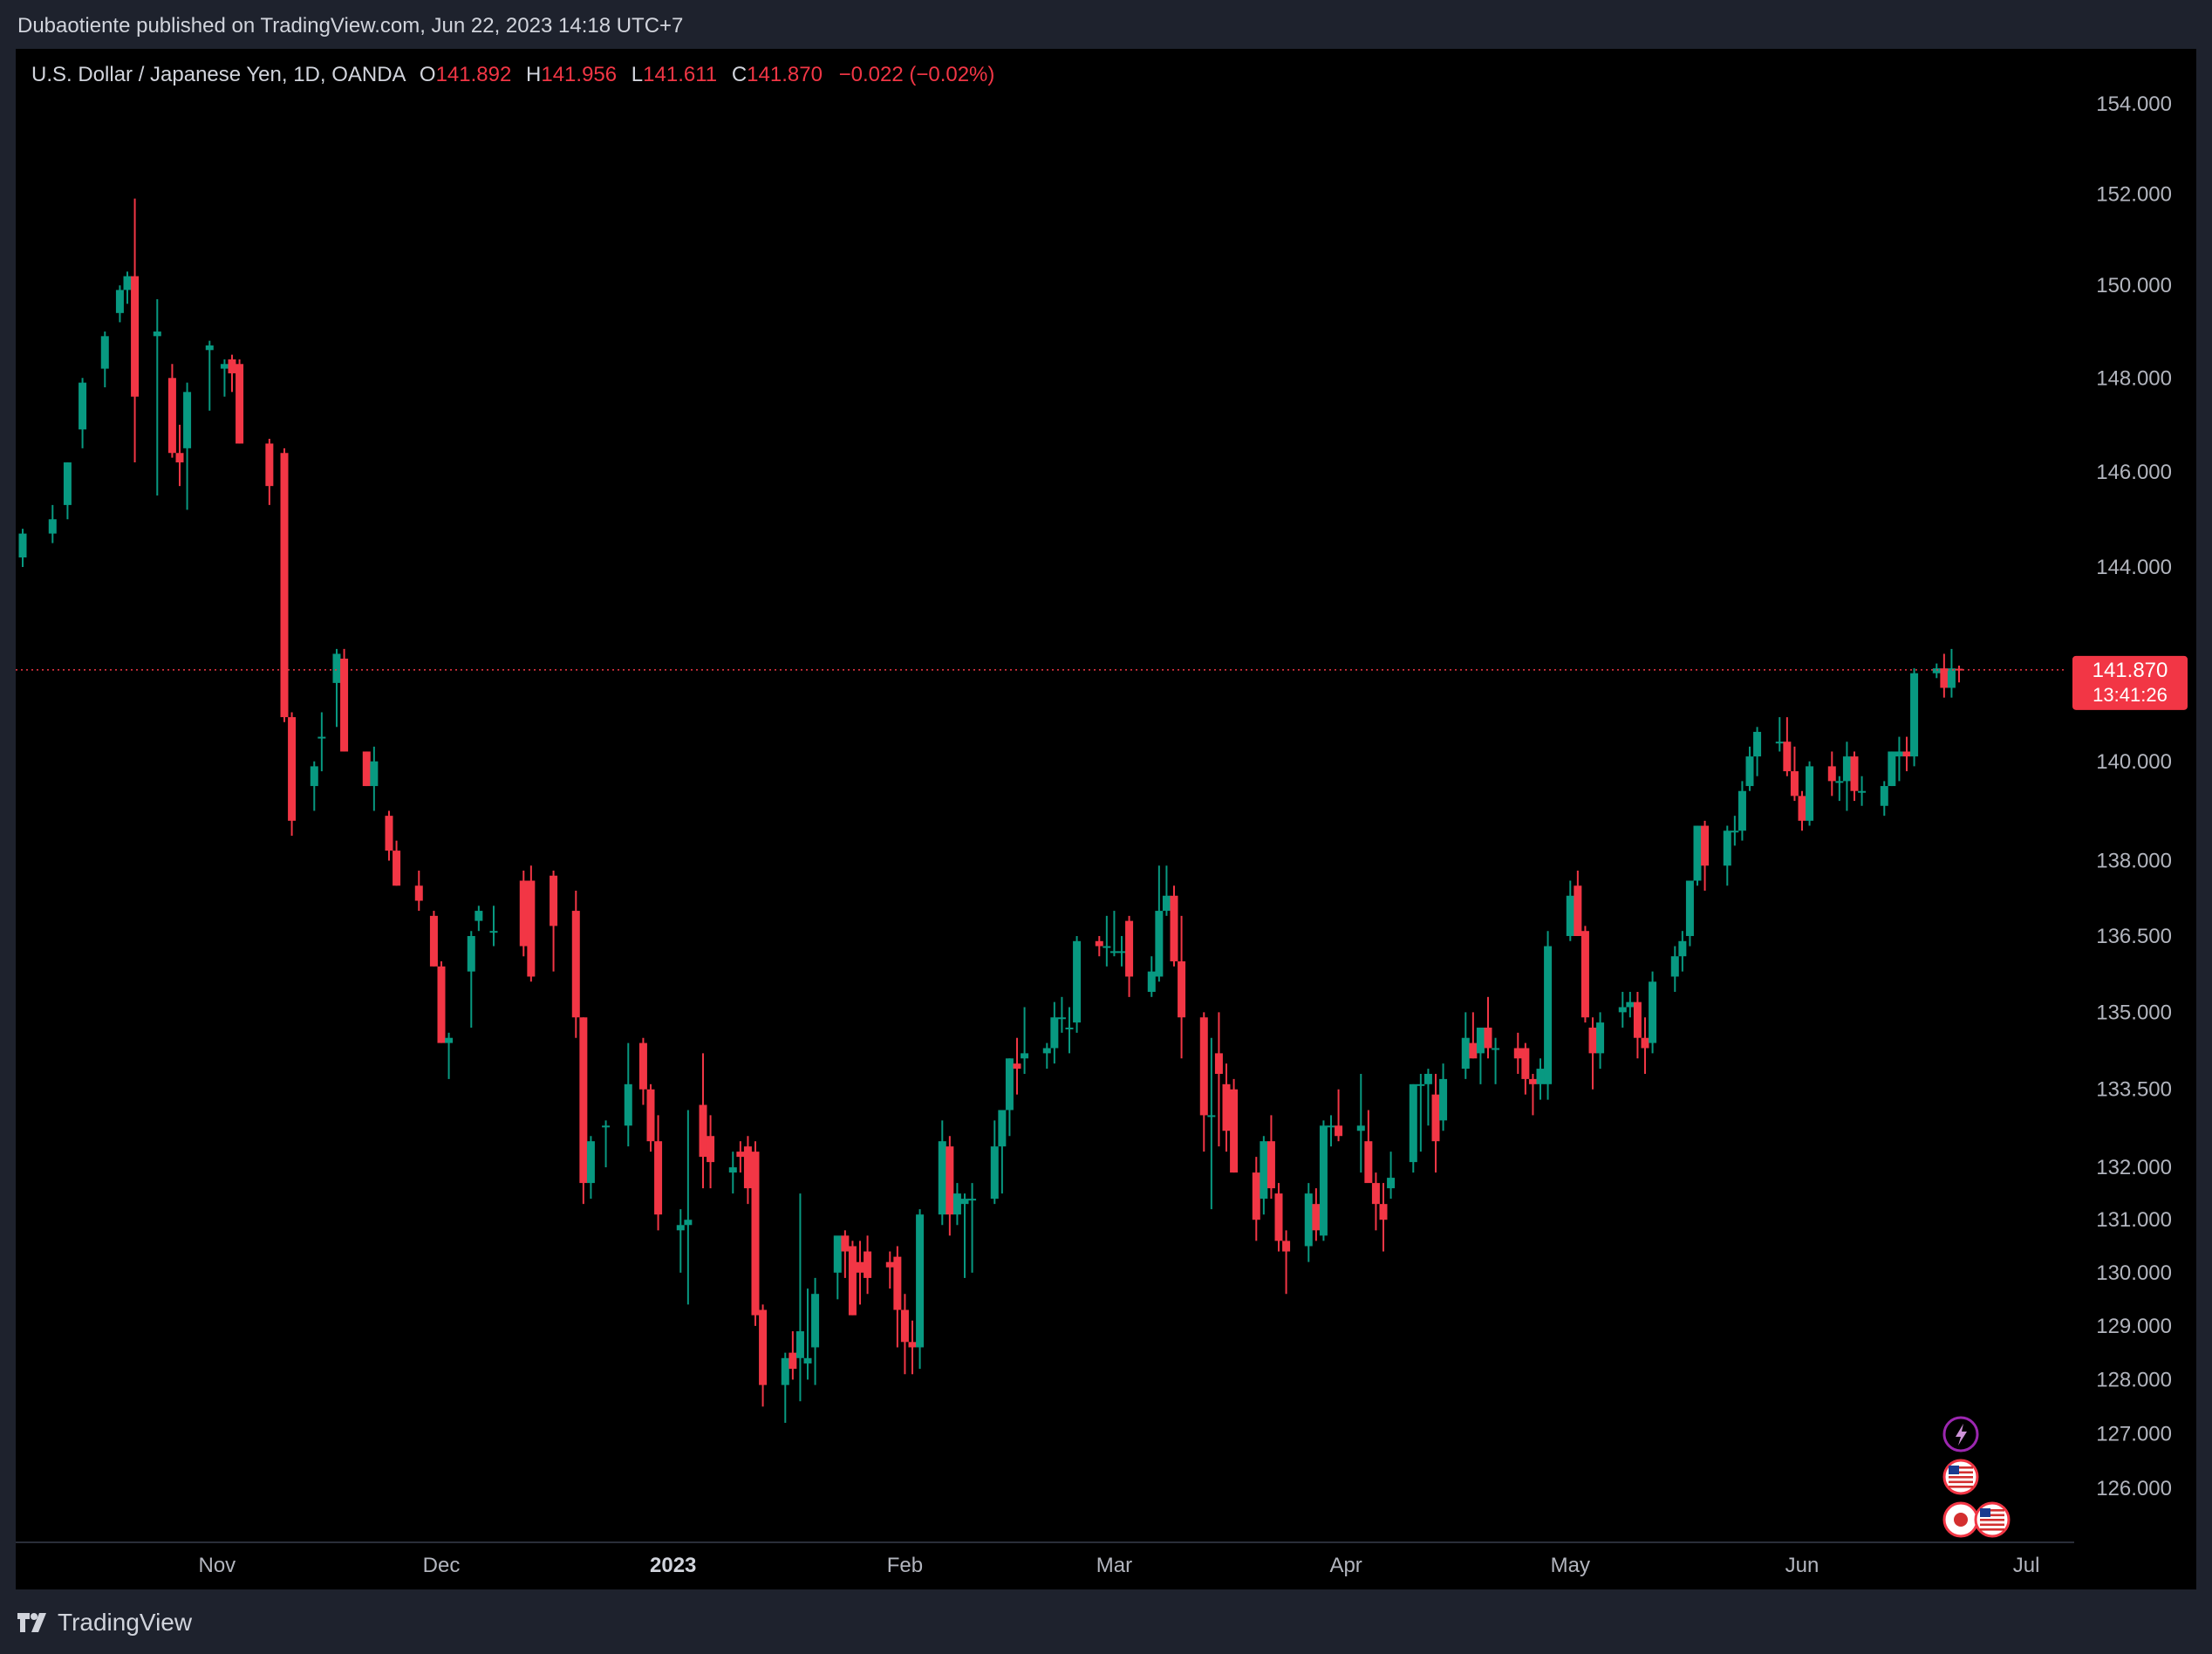 The height and width of the screenshot is (1654, 2212). What do you see at coordinates (474, 74) in the screenshot?
I see `open-value: 141.892` at bounding box center [474, 74].